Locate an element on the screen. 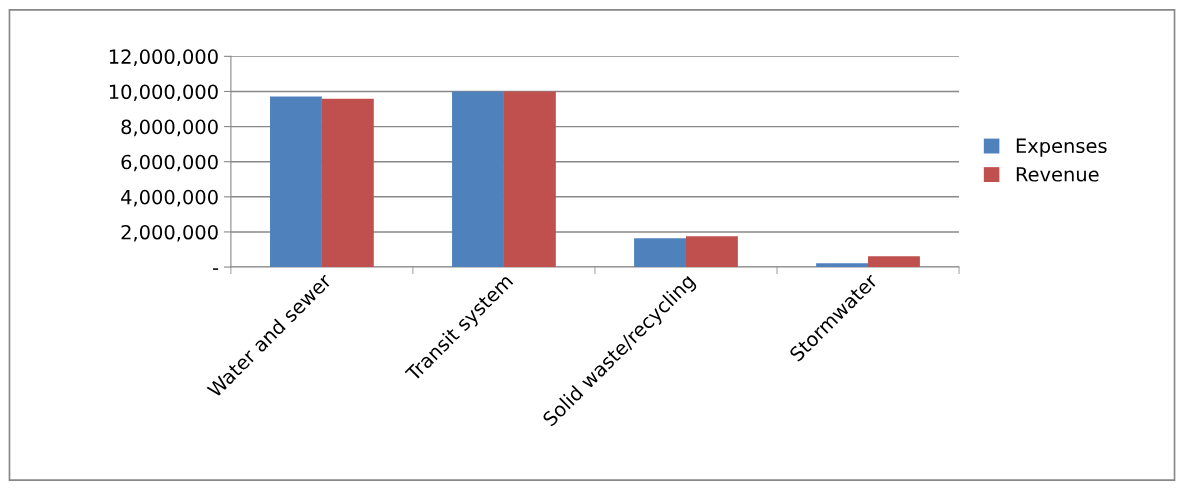  y-tick-label: 10,000,000 is located at coordinates (163, 93).